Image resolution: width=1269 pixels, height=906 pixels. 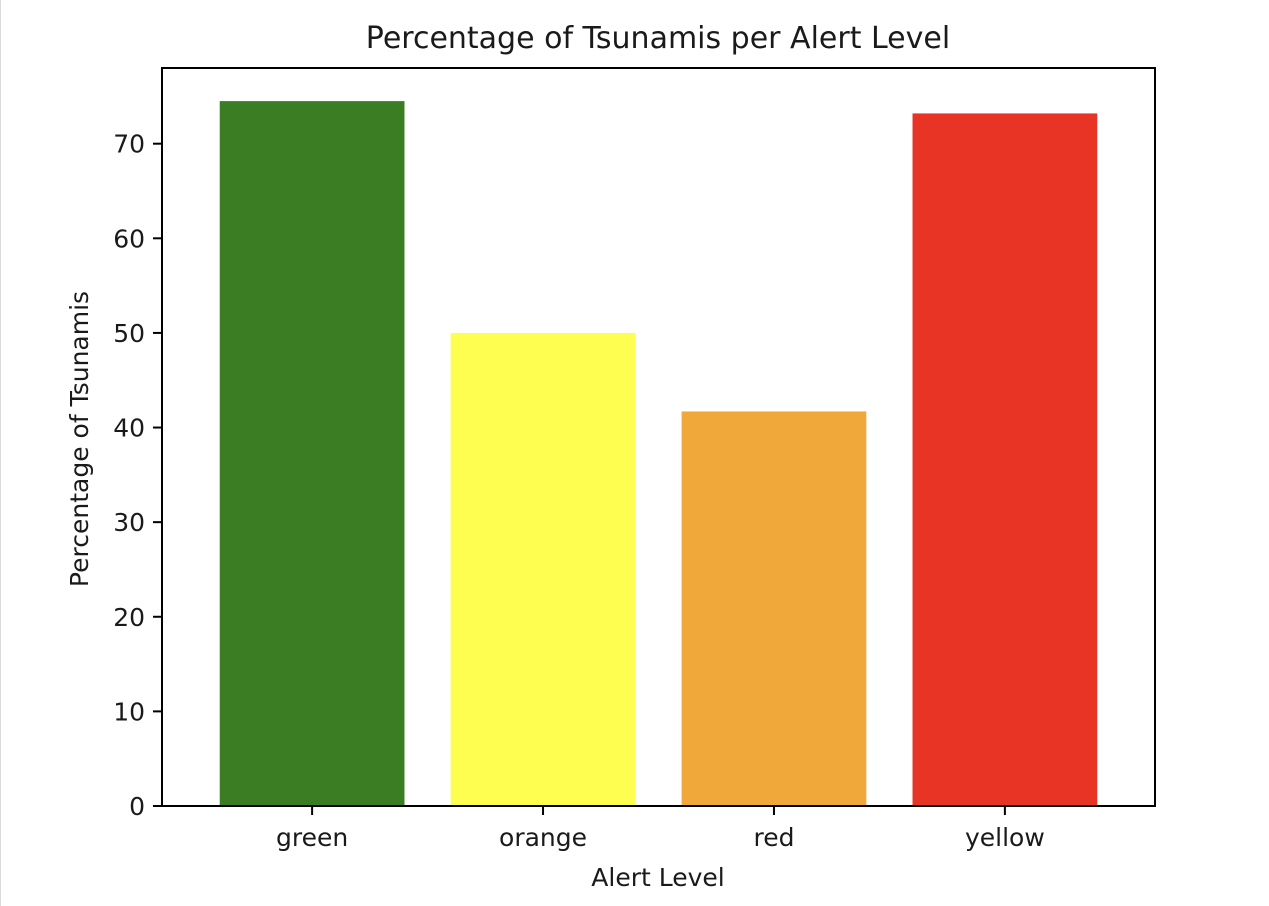 I want to click on y-tick-label: 20, so click(x=129, y=617).